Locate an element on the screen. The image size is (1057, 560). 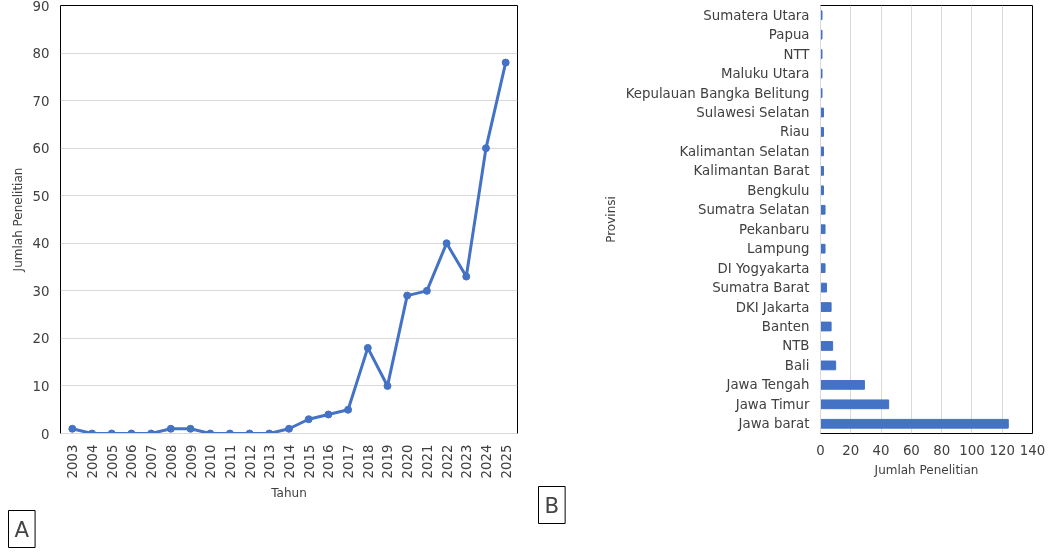
y-tick-label: Pekanbaru is located at coordinates (774, 229).